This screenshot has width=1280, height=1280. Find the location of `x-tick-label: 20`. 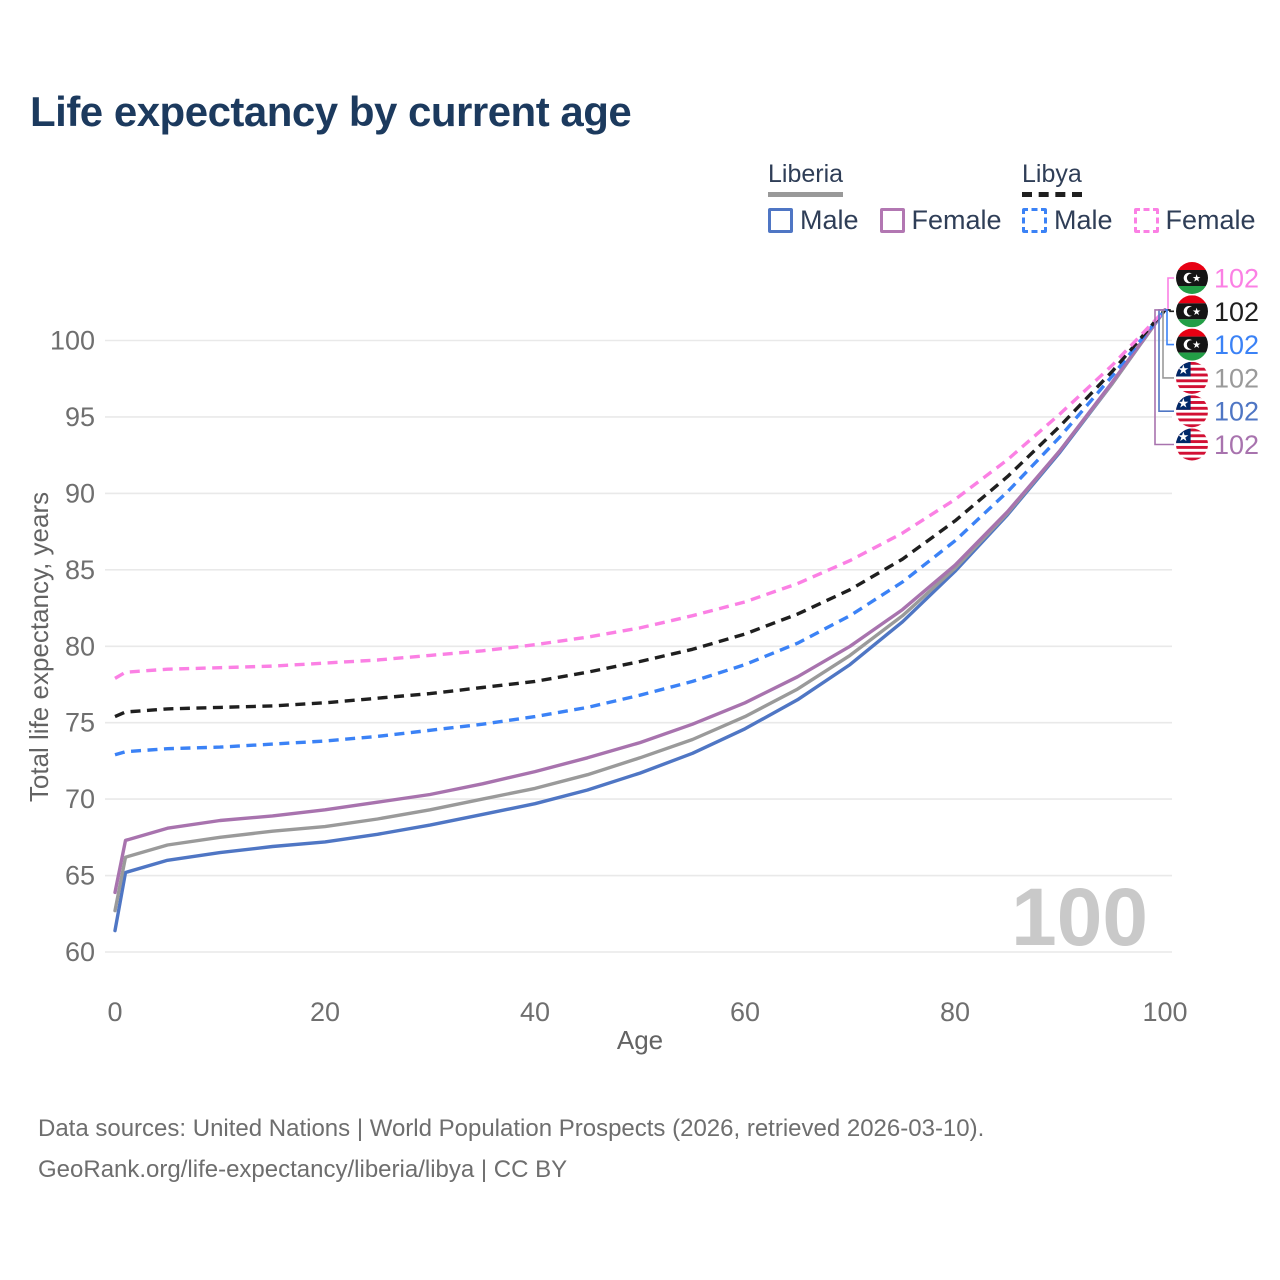

x-tick-label: 20 is located at coordinates (325, 1012).